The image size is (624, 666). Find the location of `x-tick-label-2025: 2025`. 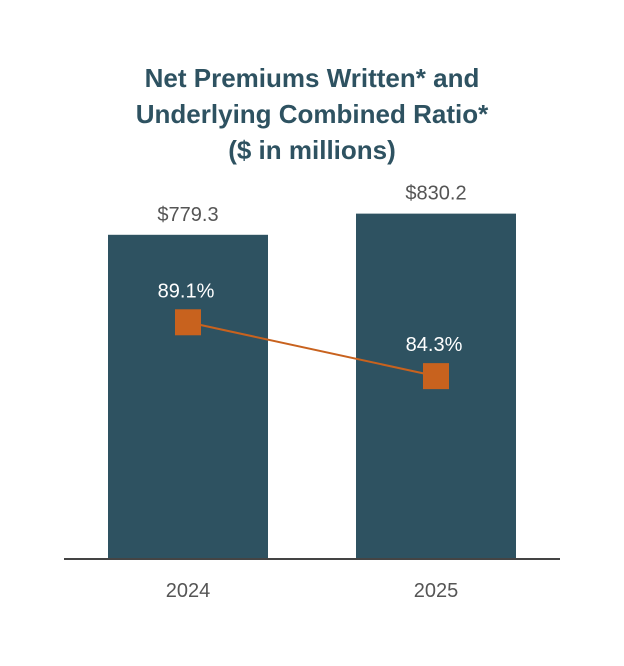

x-tick-label-2025: 2025 is located at coordinates (436, 591).